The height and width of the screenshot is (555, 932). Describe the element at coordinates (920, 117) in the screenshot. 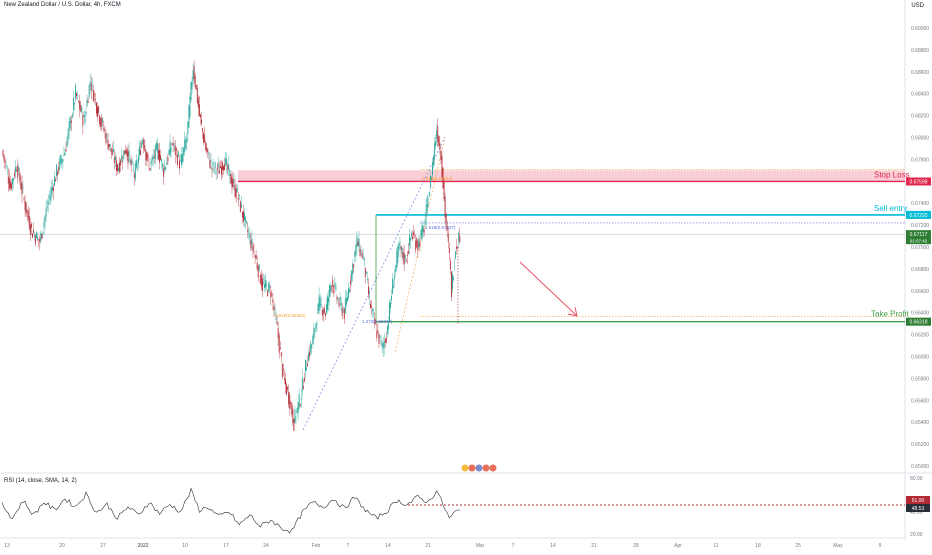

I see `price-tick-label: 0.68200` at that location.